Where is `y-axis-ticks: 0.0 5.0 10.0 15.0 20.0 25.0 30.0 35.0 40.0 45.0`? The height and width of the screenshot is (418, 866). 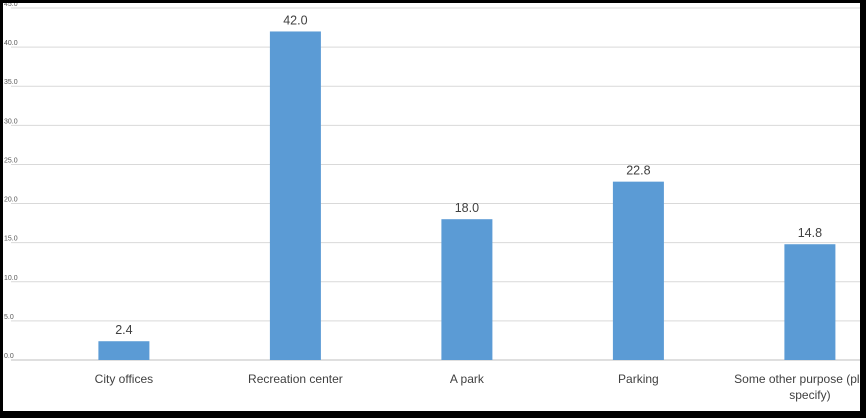
y-axis-ticks: 0.0 5.0 10.0 15.0 20.0 25.0 30.0 35.0 40.0 45.0 is located at coordinates (11, 181).